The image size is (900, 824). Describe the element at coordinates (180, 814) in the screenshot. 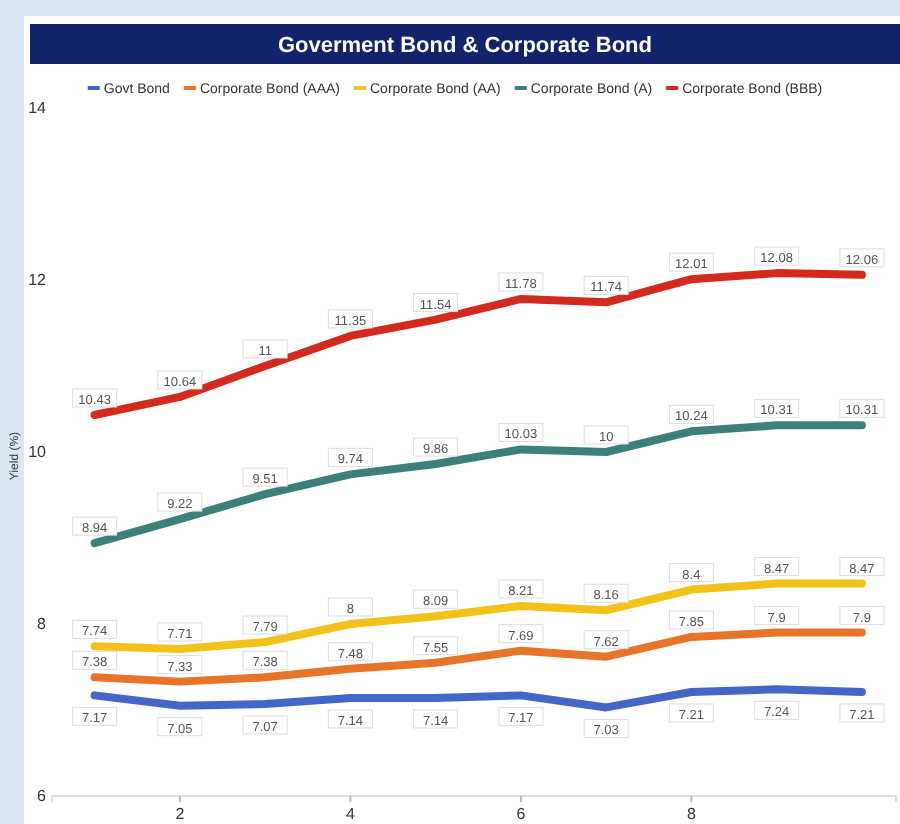

I see `x-tick-label: 2` at that location.